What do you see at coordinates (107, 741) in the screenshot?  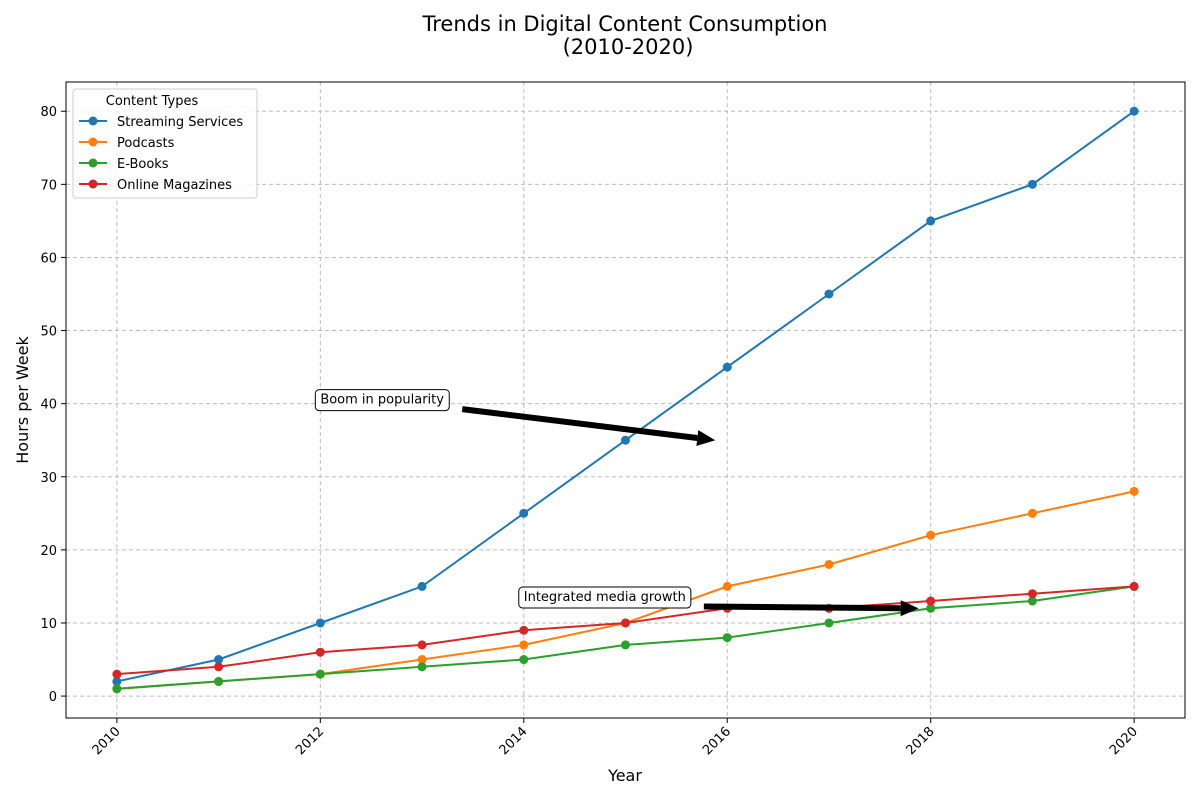 I see `x-tick-label: 2010` at bounding box center [107, 741].